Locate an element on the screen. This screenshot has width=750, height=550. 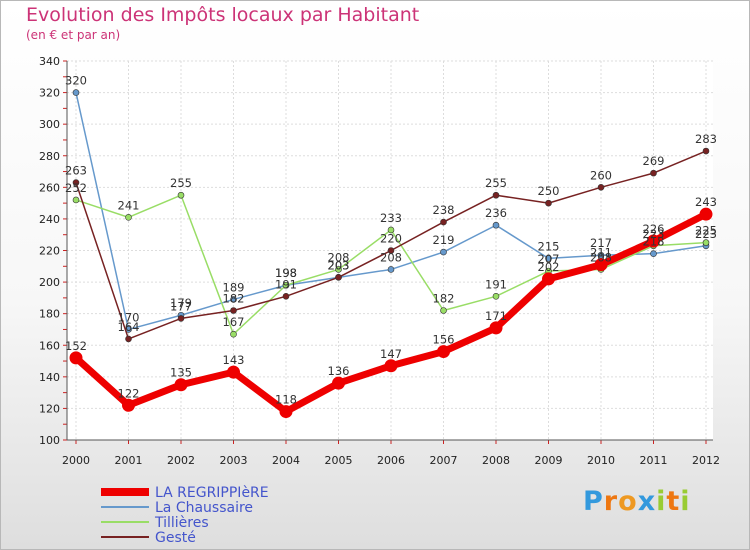
data-label: 171 is located at coordinates (496, 316).